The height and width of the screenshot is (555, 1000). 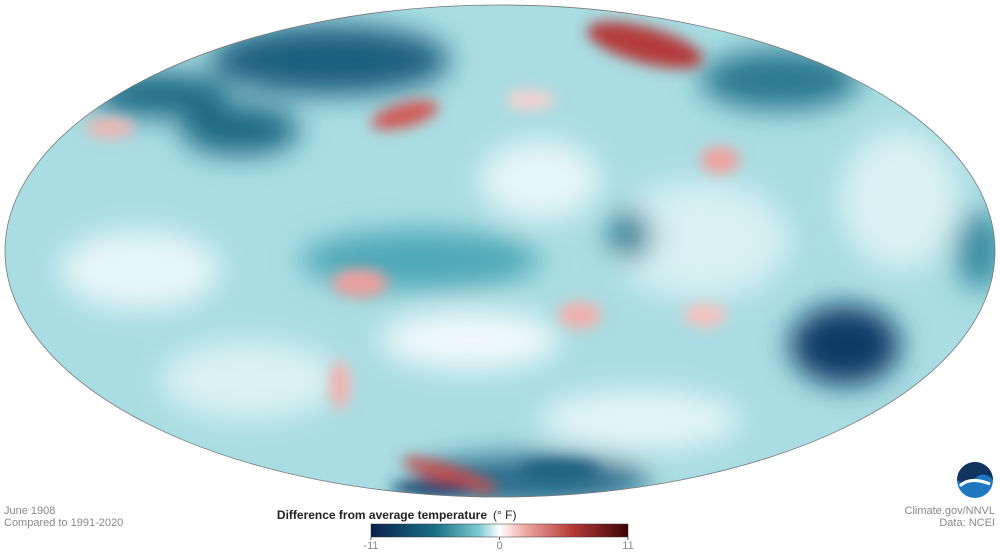 What do you see at coordinates (382, 515) in the screenshot?
I see `legend-title: Difference from average temperature` at bounding box center [382, 515].